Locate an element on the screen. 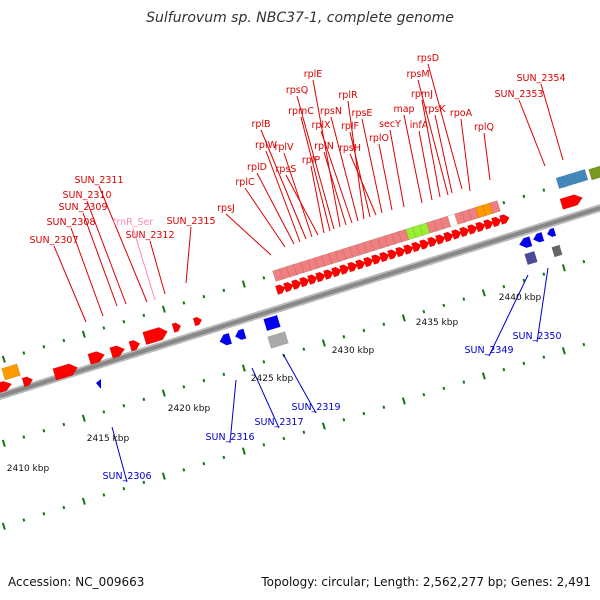 The image size is (600, 600). undefined-label: rplC is located at coordinates (245, 182).